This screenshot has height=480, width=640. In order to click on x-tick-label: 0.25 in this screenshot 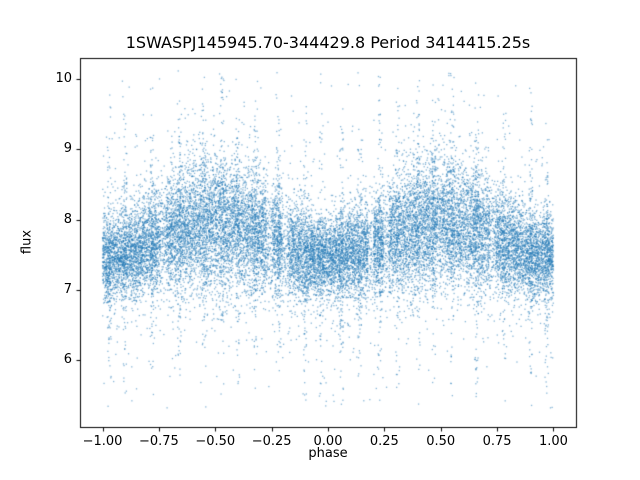, I will do `click(384, 441)`.